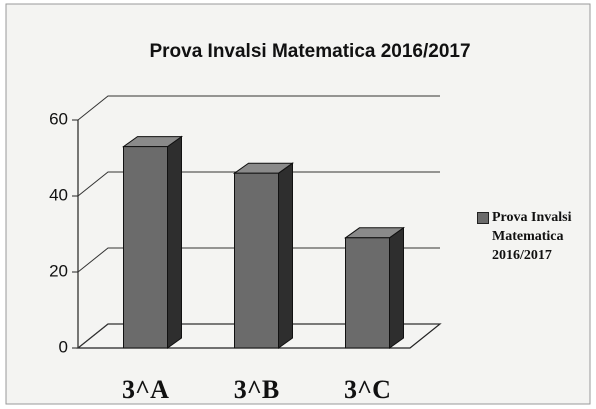  I want to click on legend: Prova Invalsi Matematica 2016/2017, so click(524, 236).